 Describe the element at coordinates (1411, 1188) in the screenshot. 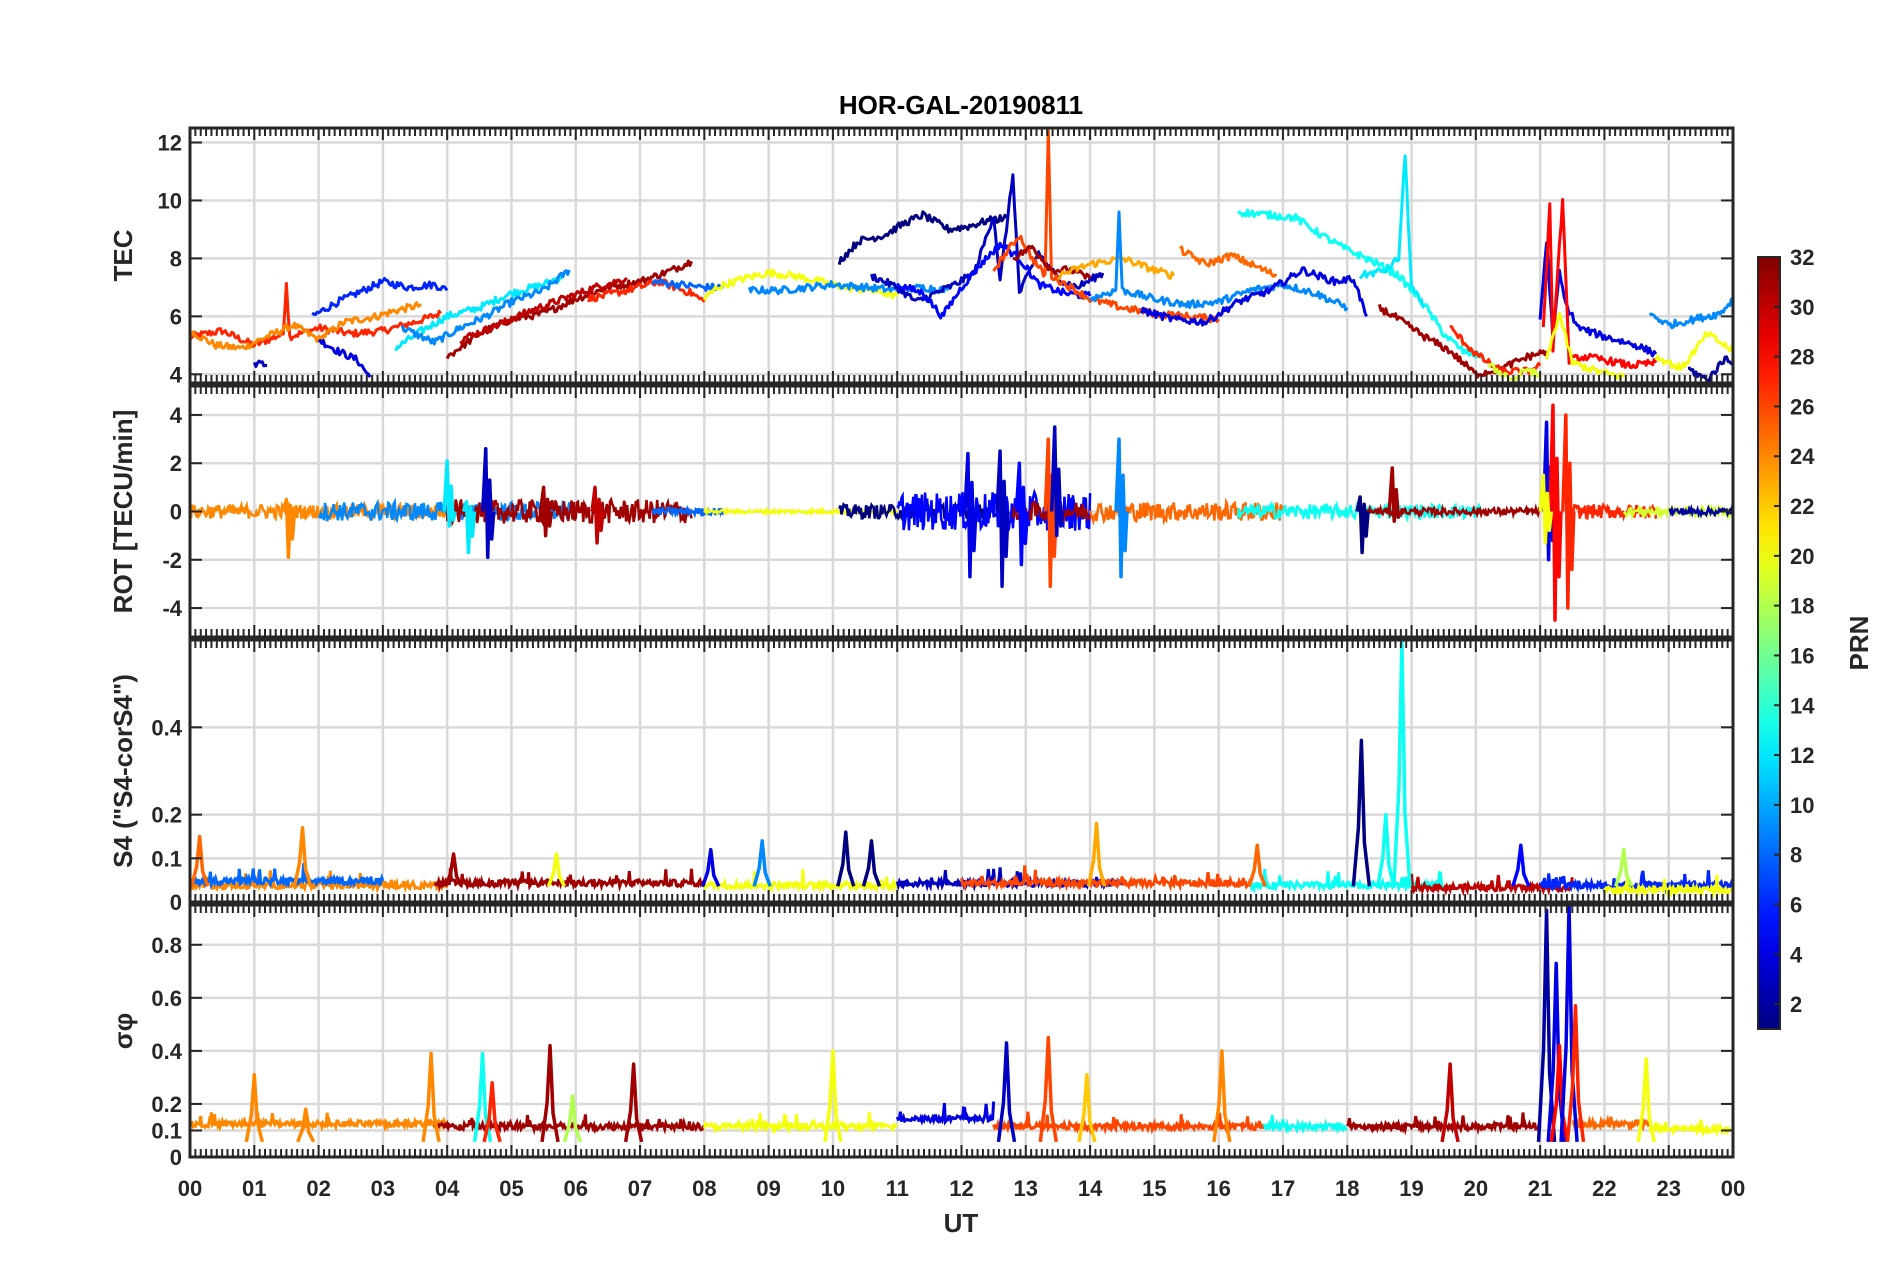

I see `x-tick-label: 19` at that location.